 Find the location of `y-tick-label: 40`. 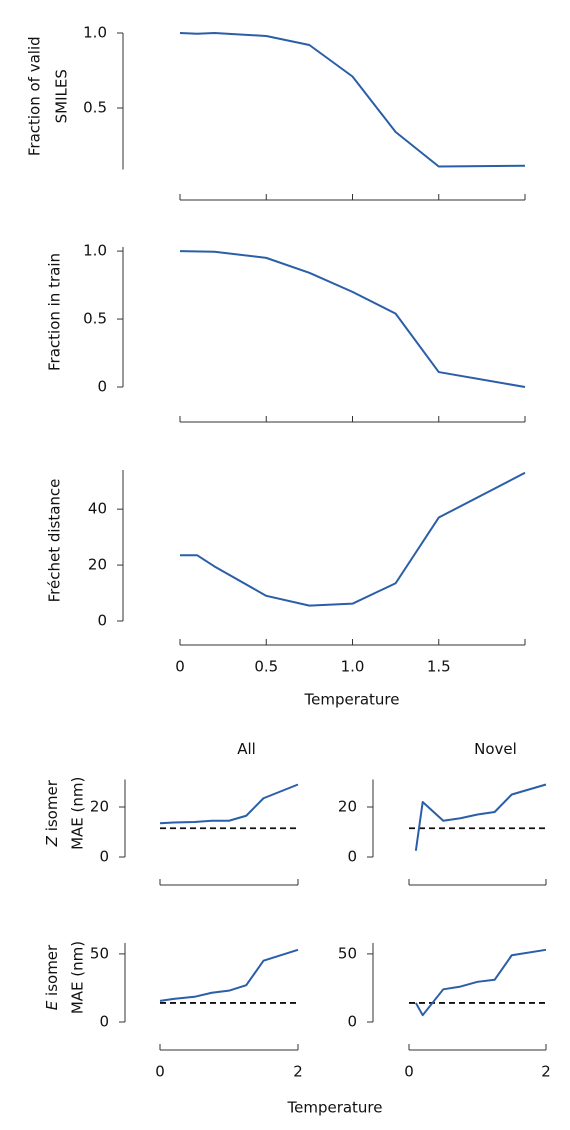

y-tick-label: 40 is located at coordinates (97, 509).